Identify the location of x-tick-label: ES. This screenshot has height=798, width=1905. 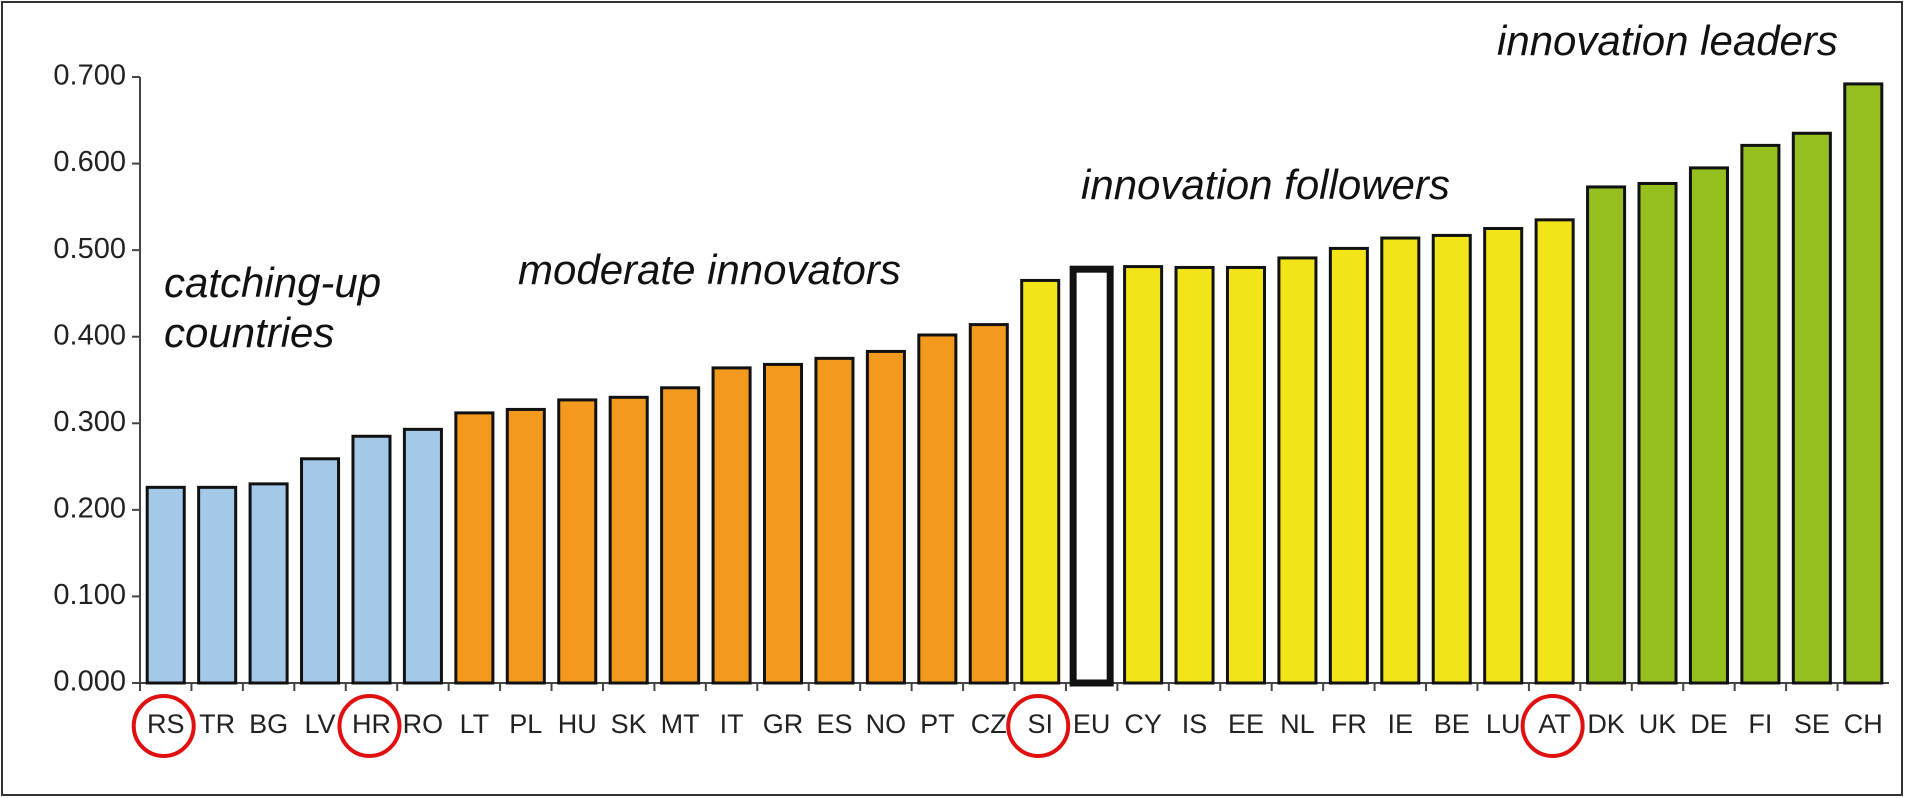
(834, 724).